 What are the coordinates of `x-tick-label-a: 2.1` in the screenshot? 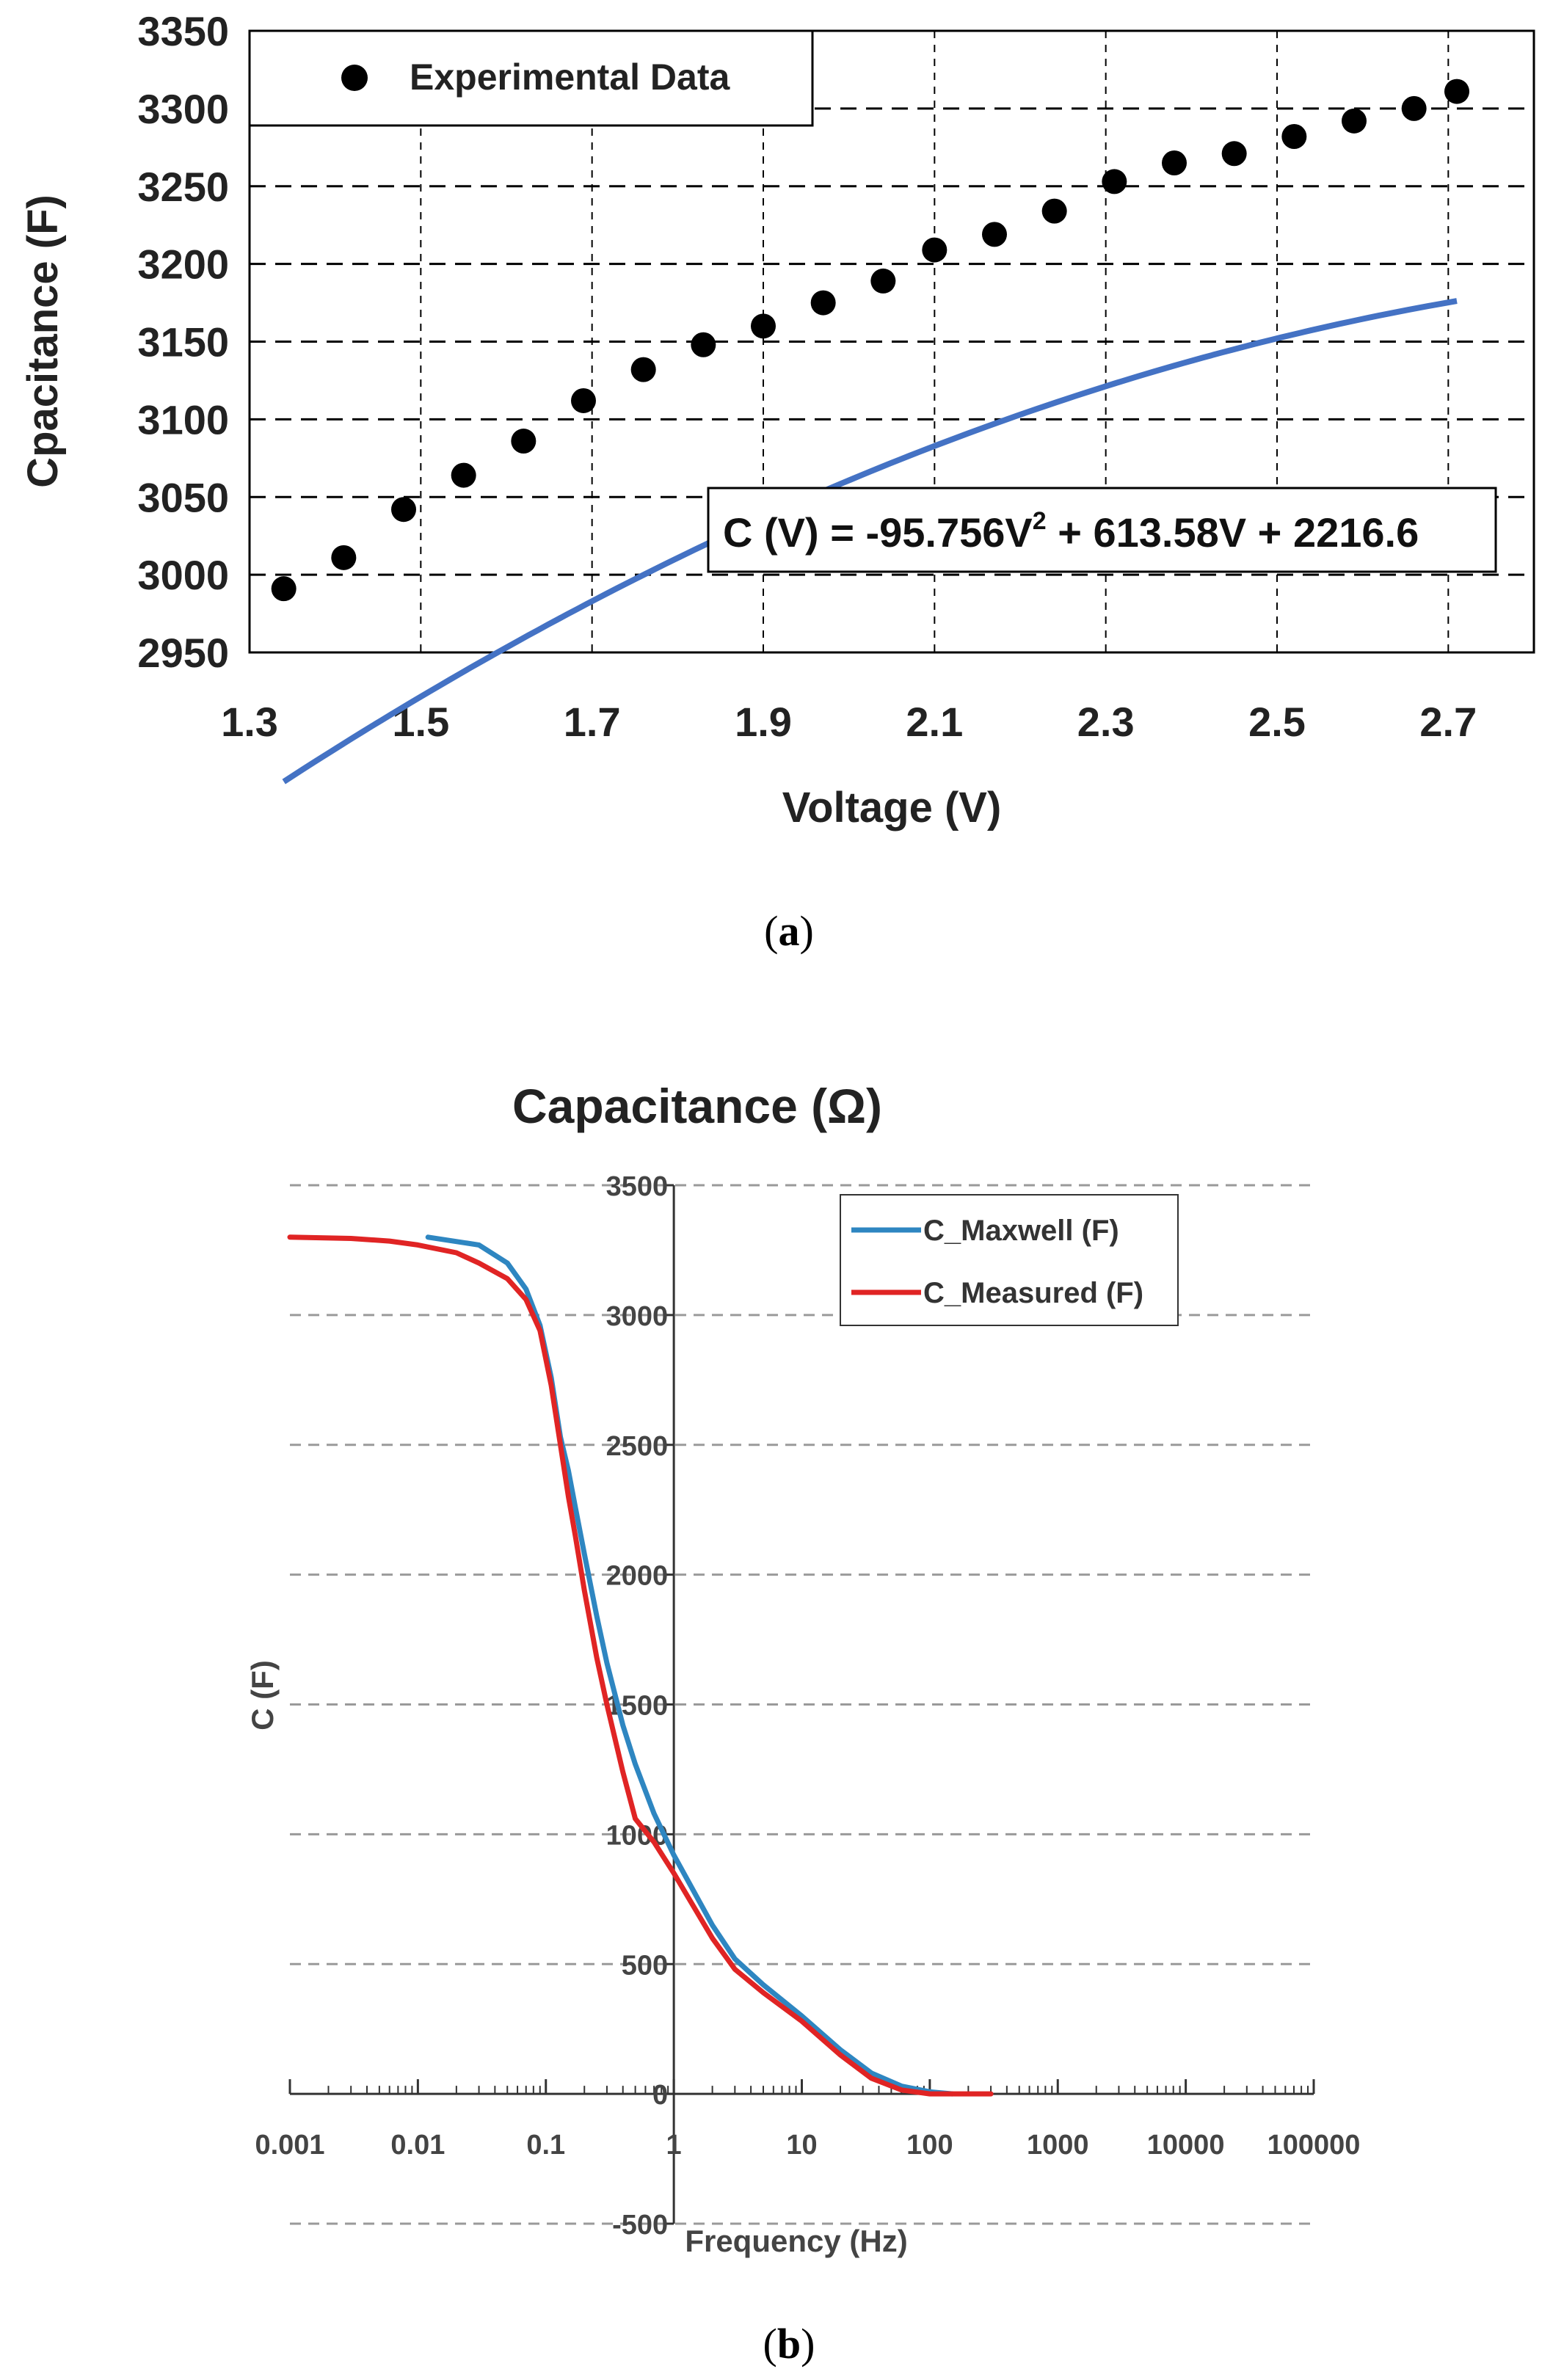 It's located at (934, 722).